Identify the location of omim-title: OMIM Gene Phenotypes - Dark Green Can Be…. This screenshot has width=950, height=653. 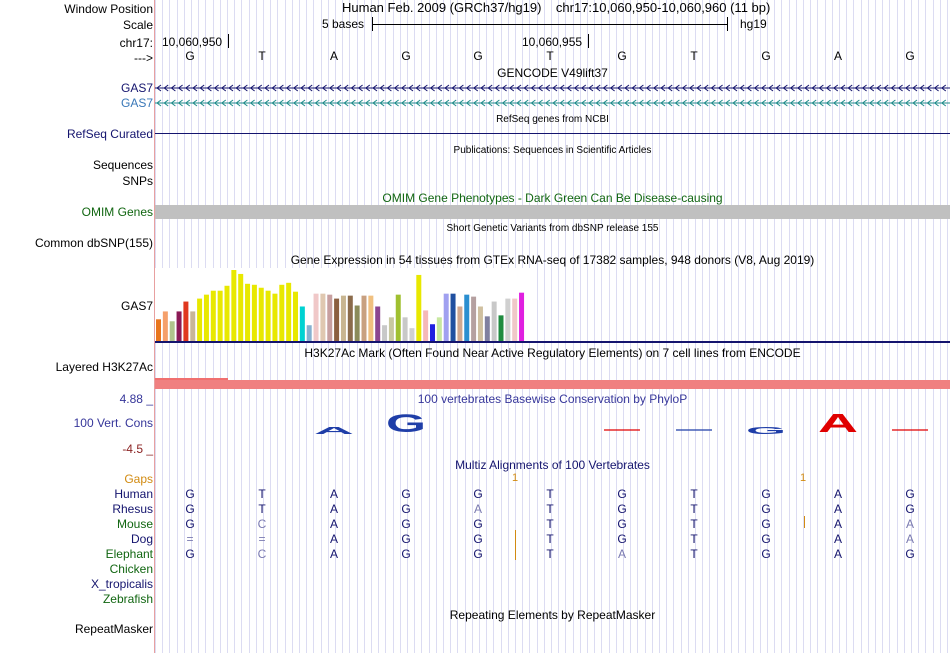
(552, 198).